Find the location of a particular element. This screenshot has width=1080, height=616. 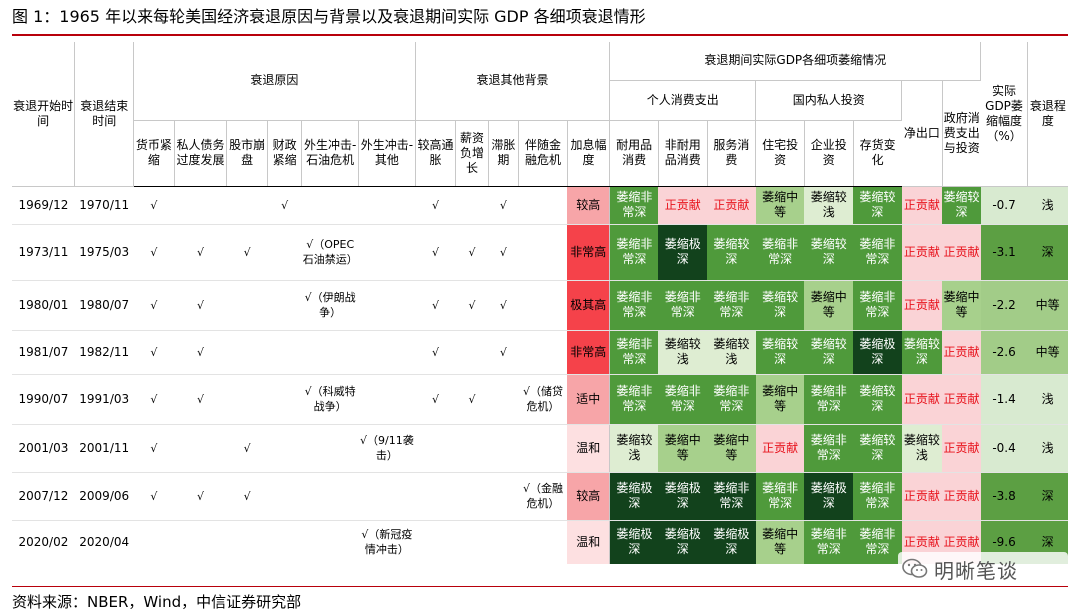

header-rate-hike: 加息幅度 is located at coordinates (589, 153).